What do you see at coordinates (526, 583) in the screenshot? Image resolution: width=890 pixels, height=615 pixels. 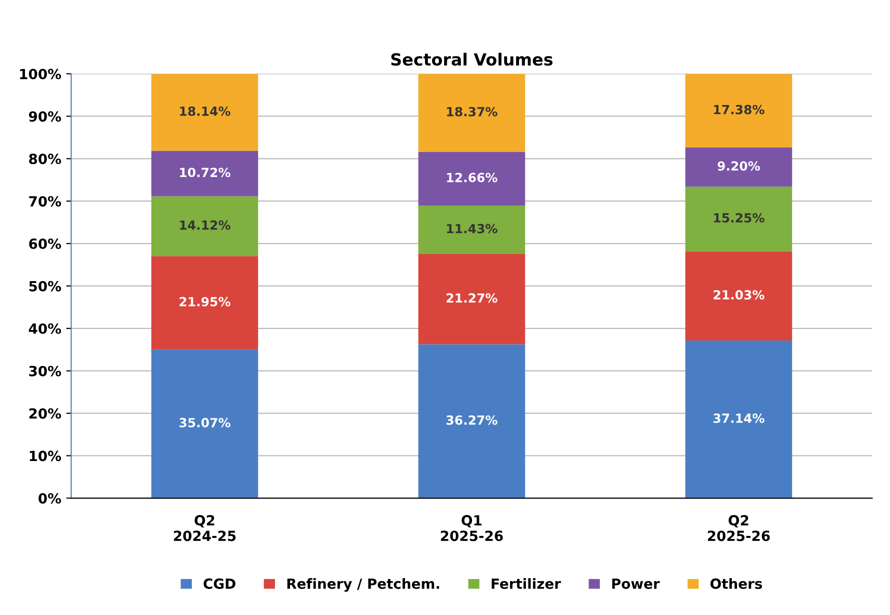 I see `legend-label: Fertilizer` at bounding box center [526, 583].